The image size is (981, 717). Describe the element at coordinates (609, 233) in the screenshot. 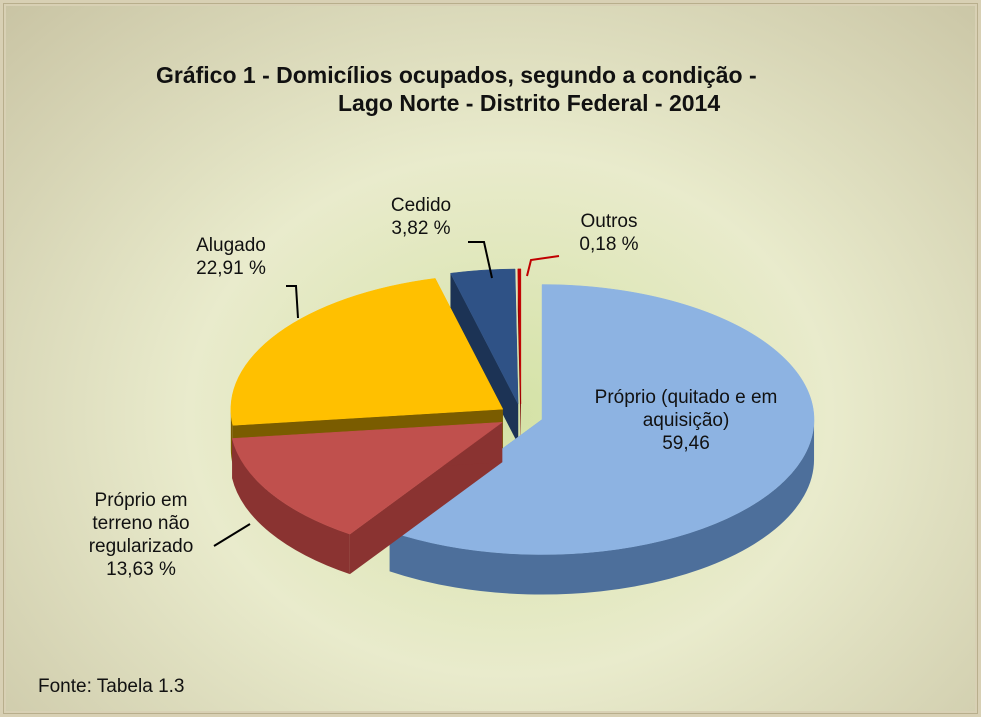

I see `data-label: Outros 0,18 %` at that location.